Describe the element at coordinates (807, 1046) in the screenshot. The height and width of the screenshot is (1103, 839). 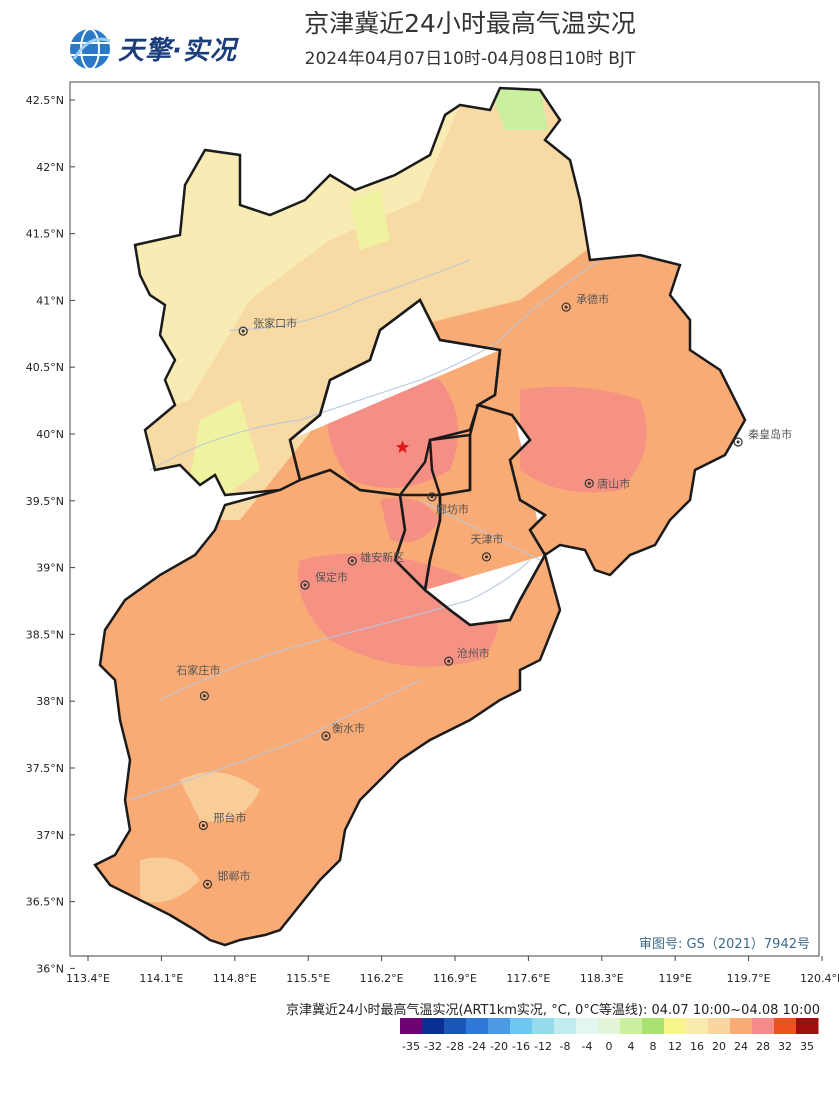
I see `legend-label: 35` at that location.